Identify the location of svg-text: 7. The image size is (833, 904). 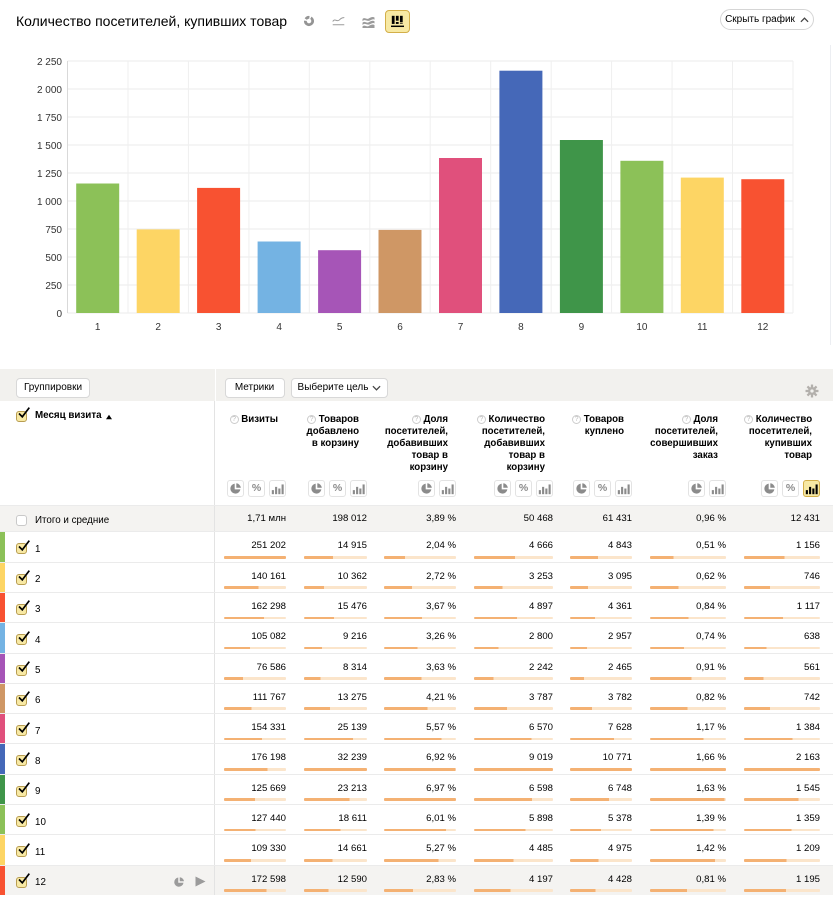
(461, 327).